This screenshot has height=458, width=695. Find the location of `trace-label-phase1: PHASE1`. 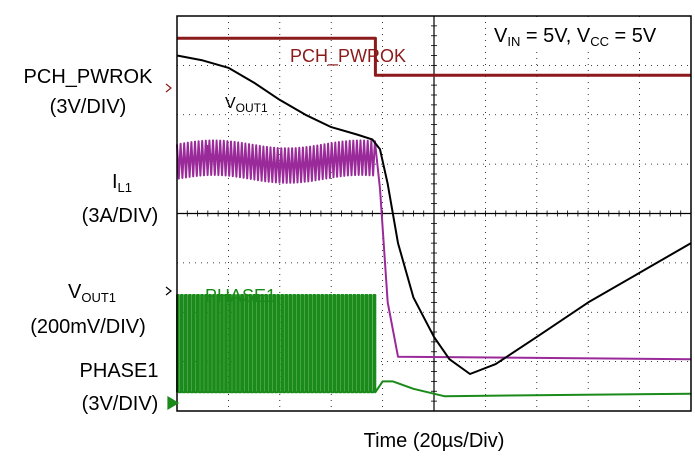

trace-label-phase1: PHASE1 is located at coordinates (240, 296).